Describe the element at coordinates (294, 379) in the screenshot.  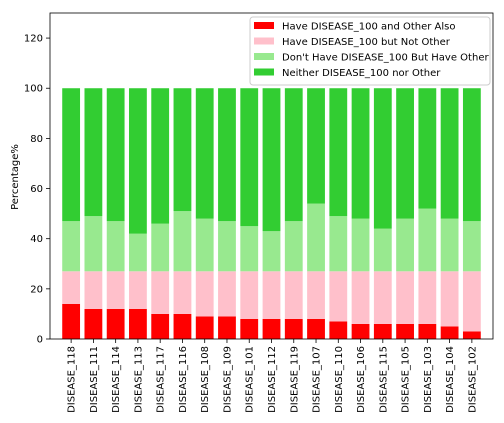
I see `x-tick-label: DISEASE_119` at that location.